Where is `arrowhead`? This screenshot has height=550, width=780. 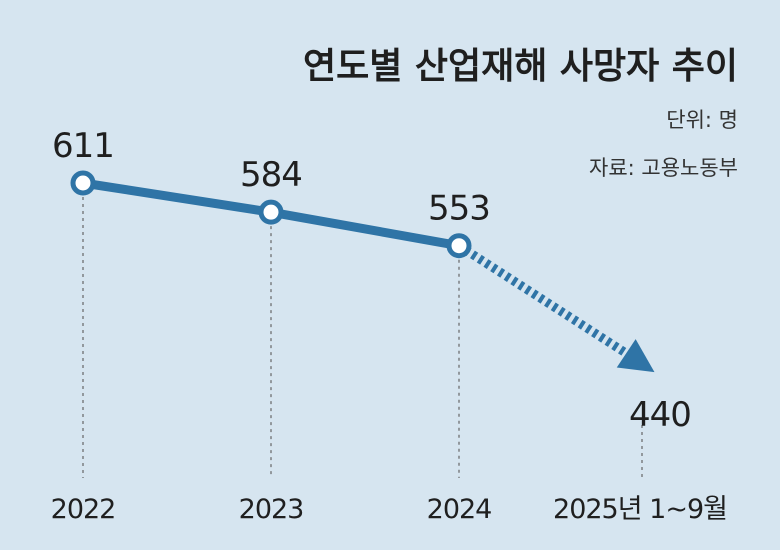 arrowhead is located at coordinates (635, 356).